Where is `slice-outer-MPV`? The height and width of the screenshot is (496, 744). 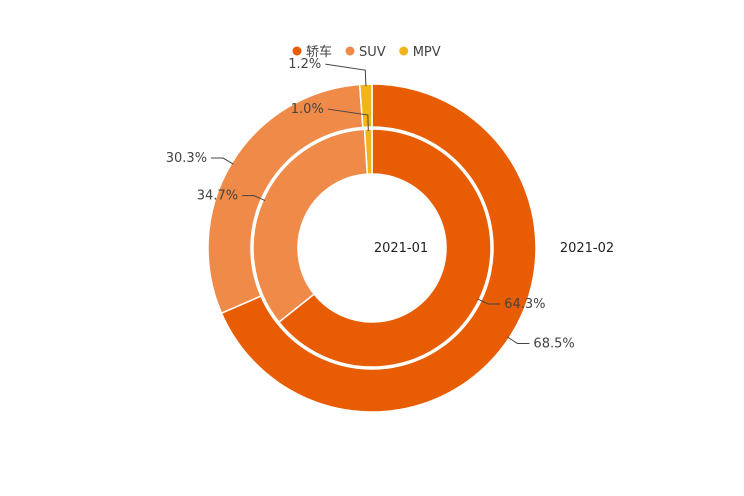 slice-outer-MPV is located at coordinates (365, 106).